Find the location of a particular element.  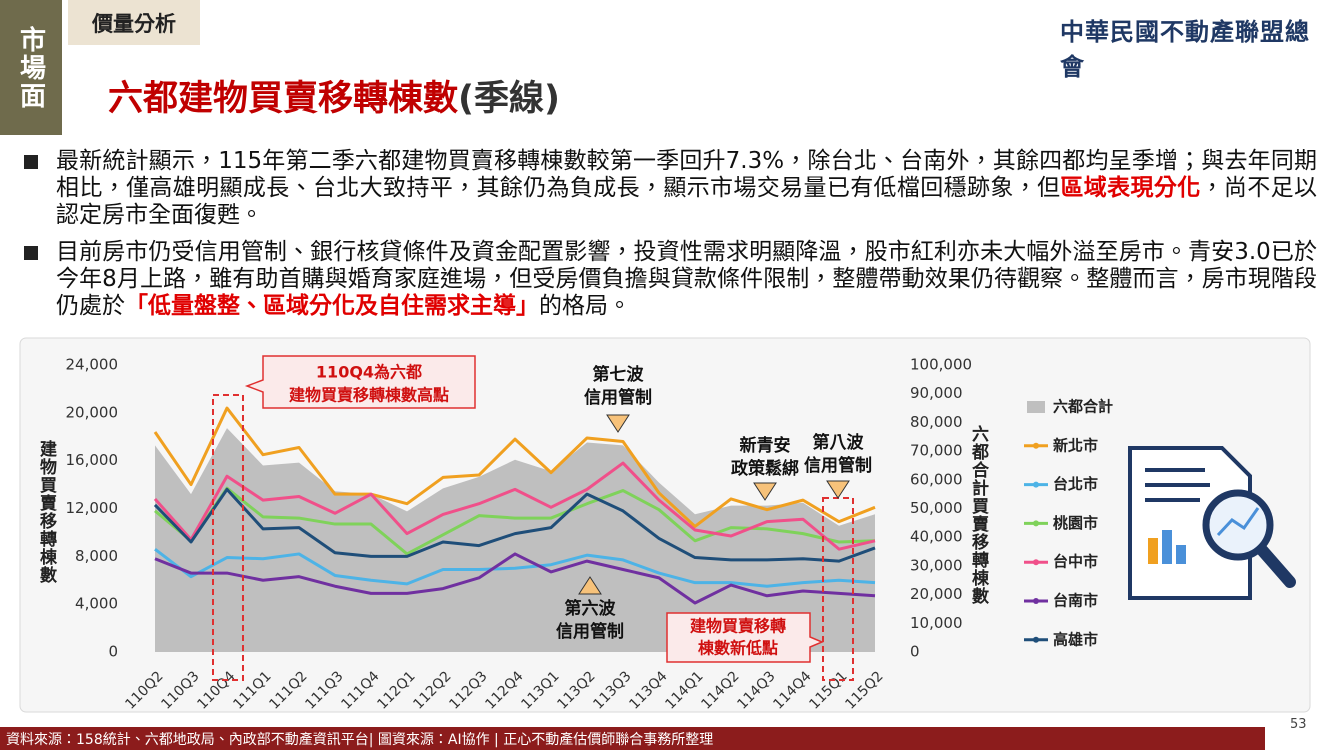

y2-tick-label: 50,000 is located at coordinates (936, 508).